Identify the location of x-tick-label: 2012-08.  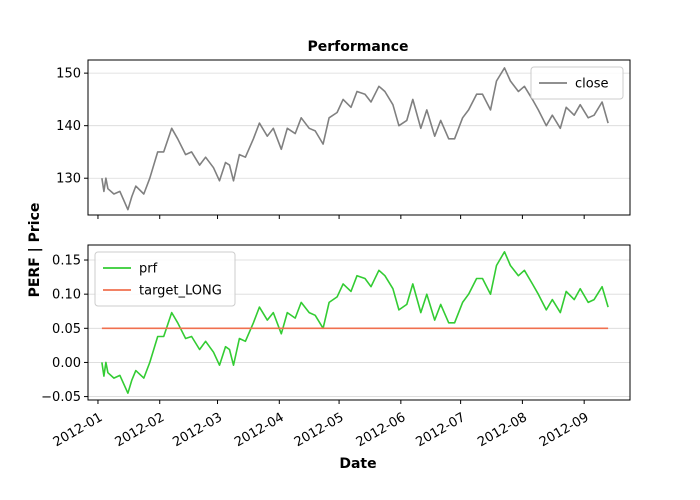
(502, 430).